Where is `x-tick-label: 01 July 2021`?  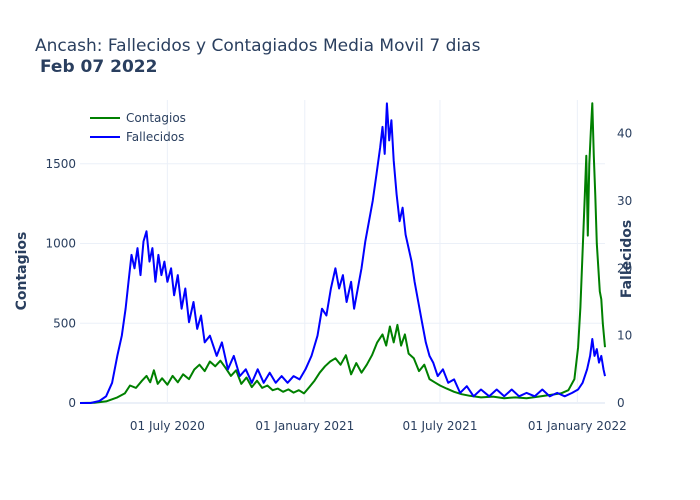
x-tick-label: 01 July 2021 is located at coordinates (439, 426).